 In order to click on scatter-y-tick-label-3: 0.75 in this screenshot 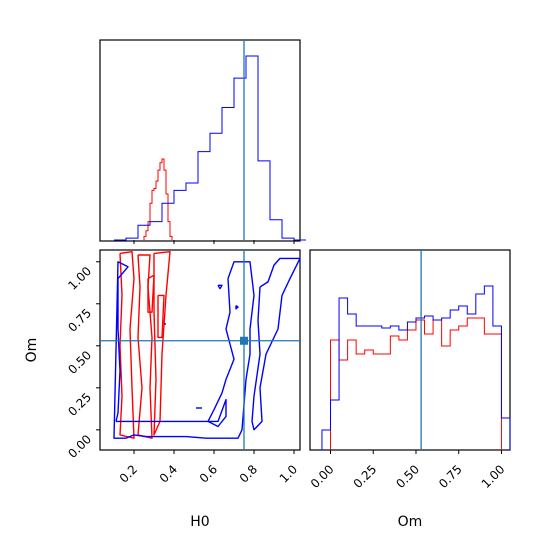, I will do `click(79, 320)`.